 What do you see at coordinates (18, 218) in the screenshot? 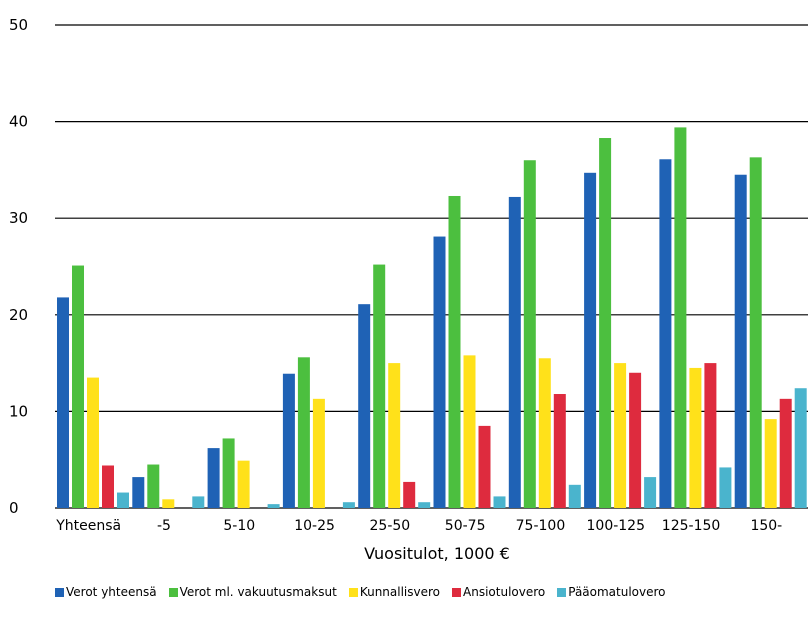
I see `y-tick-label: 30` at bounding box center [18, 218].